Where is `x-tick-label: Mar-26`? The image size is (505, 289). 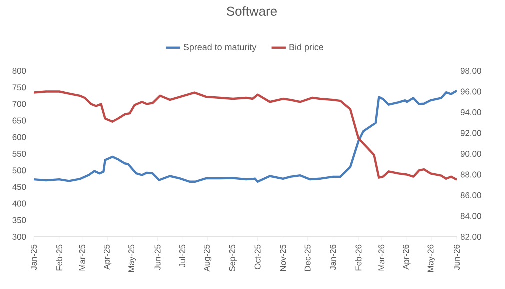
x-tick-label: Mar-26 is located at coordinates (381, 257).